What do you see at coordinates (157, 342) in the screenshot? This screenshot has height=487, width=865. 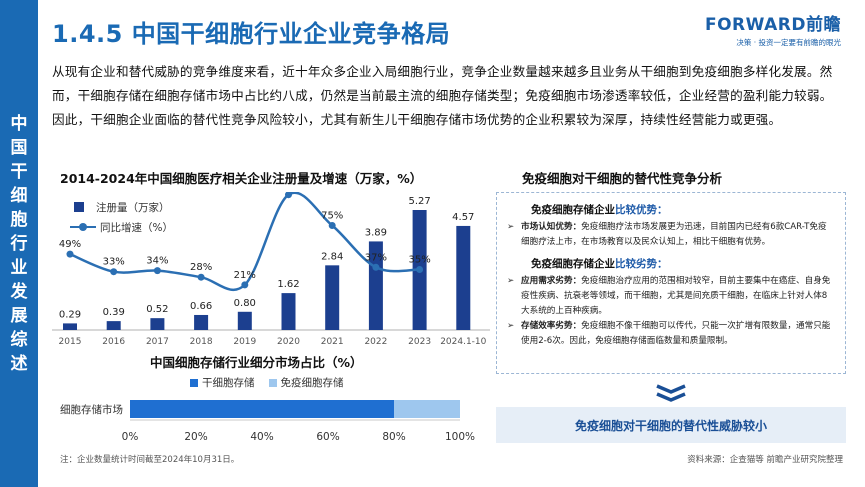 I see `x-tick-label: 2017` at bounding box center [157, 342].